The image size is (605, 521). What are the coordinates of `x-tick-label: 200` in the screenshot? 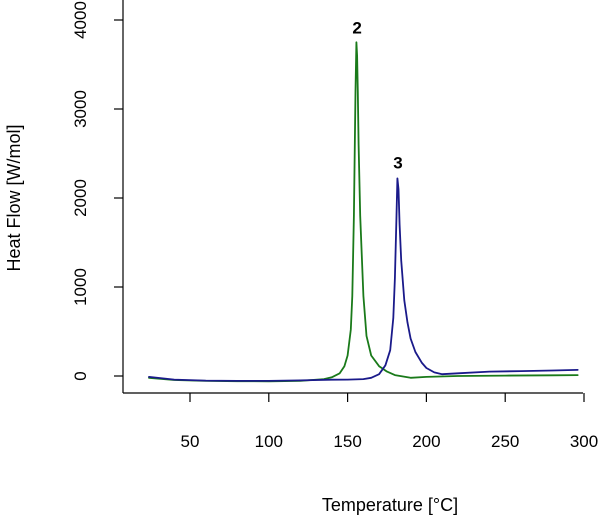 It's located at (426, 441).